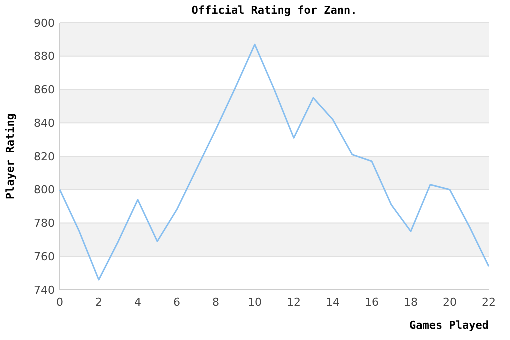  I want to click on y-tick-label: 760, so click(44, 257).